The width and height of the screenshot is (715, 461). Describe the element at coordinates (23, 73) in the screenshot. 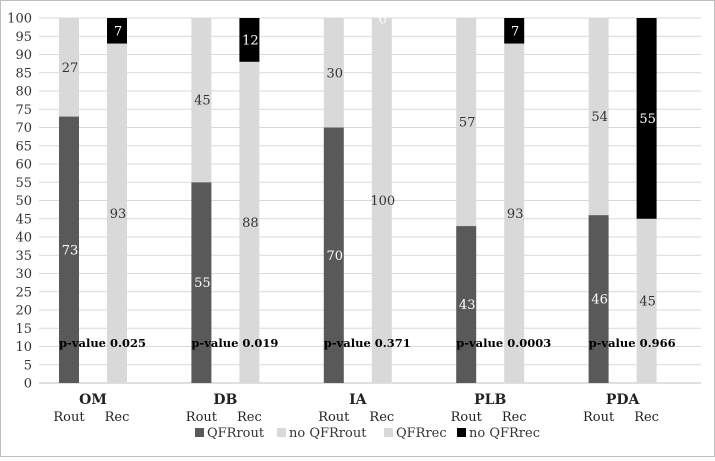

I see `y-tick-label-85: 85` at that location.